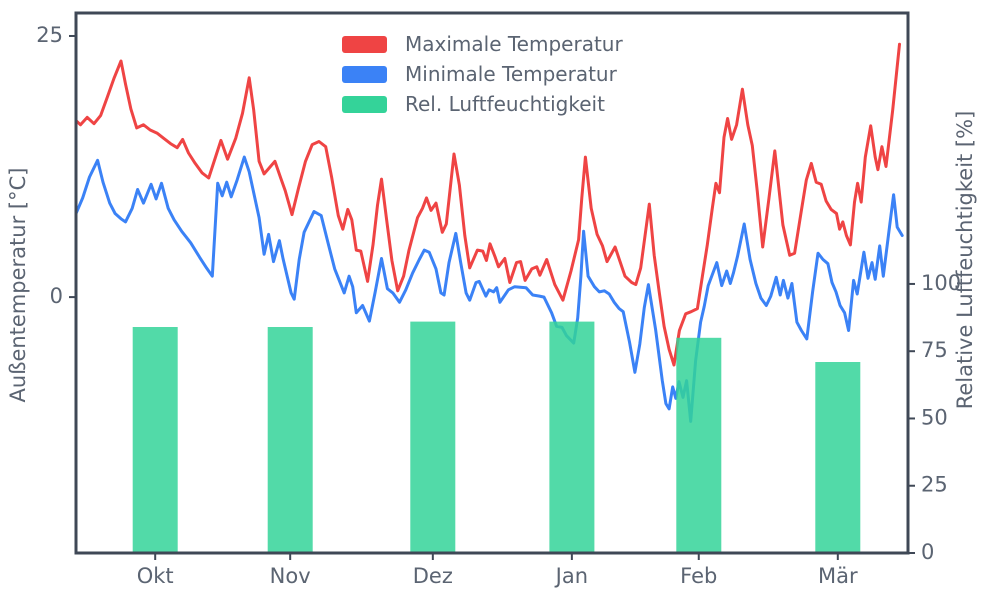 Image resolution: width=1000 pixels, height=600 pixels. Describe the element at coordinates (56, 296) in the screenshot. I see `left-tick-label-0: 0` at that location.